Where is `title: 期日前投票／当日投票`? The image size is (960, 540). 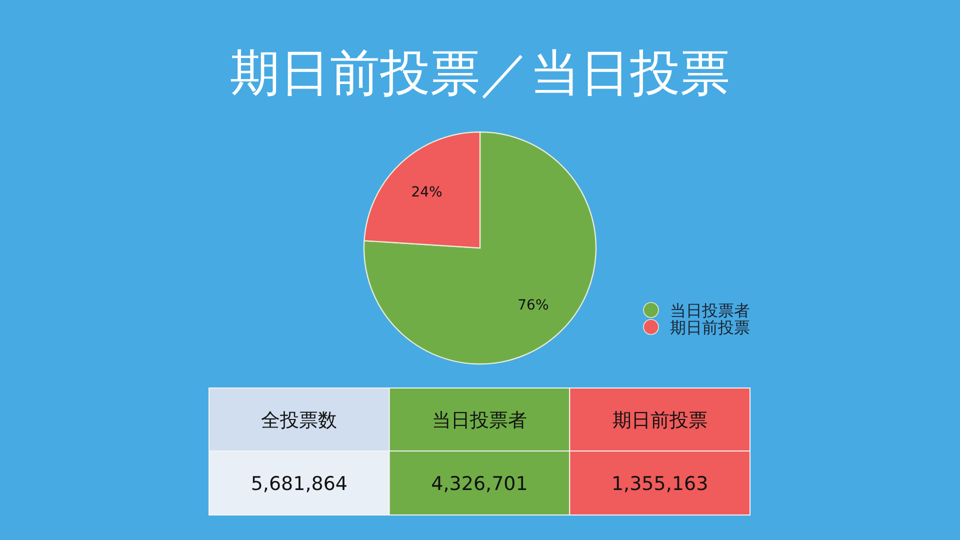
title: 期日前投票／当日投票 is located at coordinates (480, 73).